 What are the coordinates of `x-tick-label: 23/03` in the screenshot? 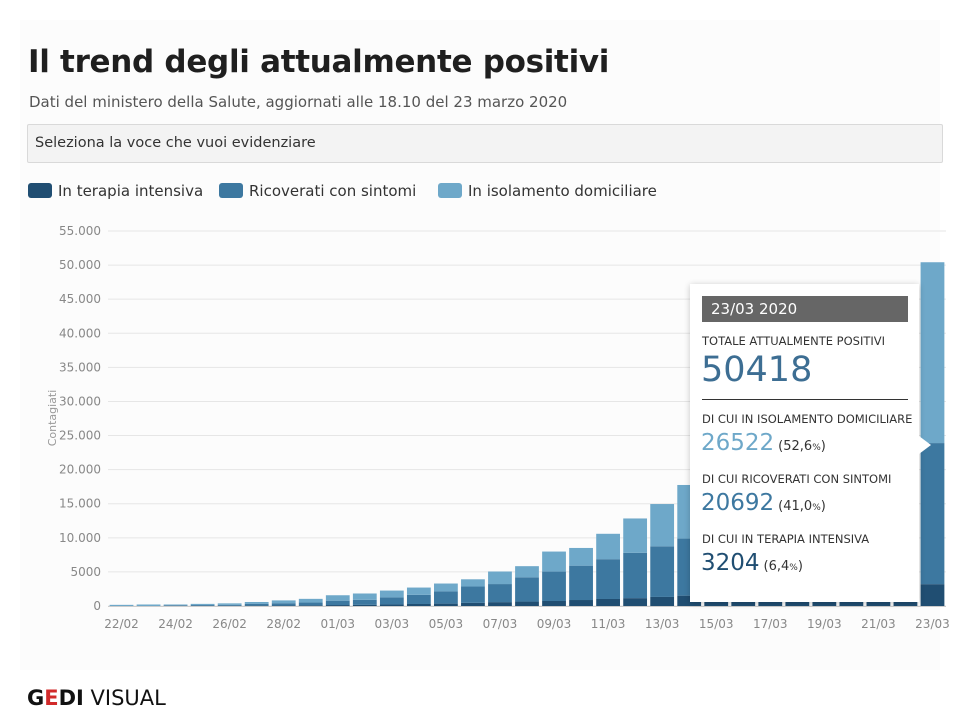 It's located at (932, 624).